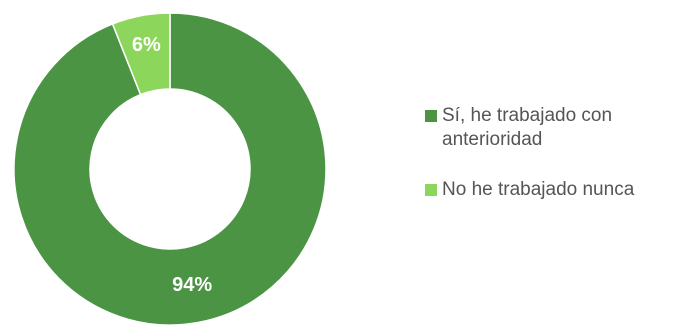 This screenshot has height=329, width=689. Describe the element at coordinates (527, 127) in the screenshot. I see `legend-label-yes: Sí, he trabajado con anterioridad` at that location.